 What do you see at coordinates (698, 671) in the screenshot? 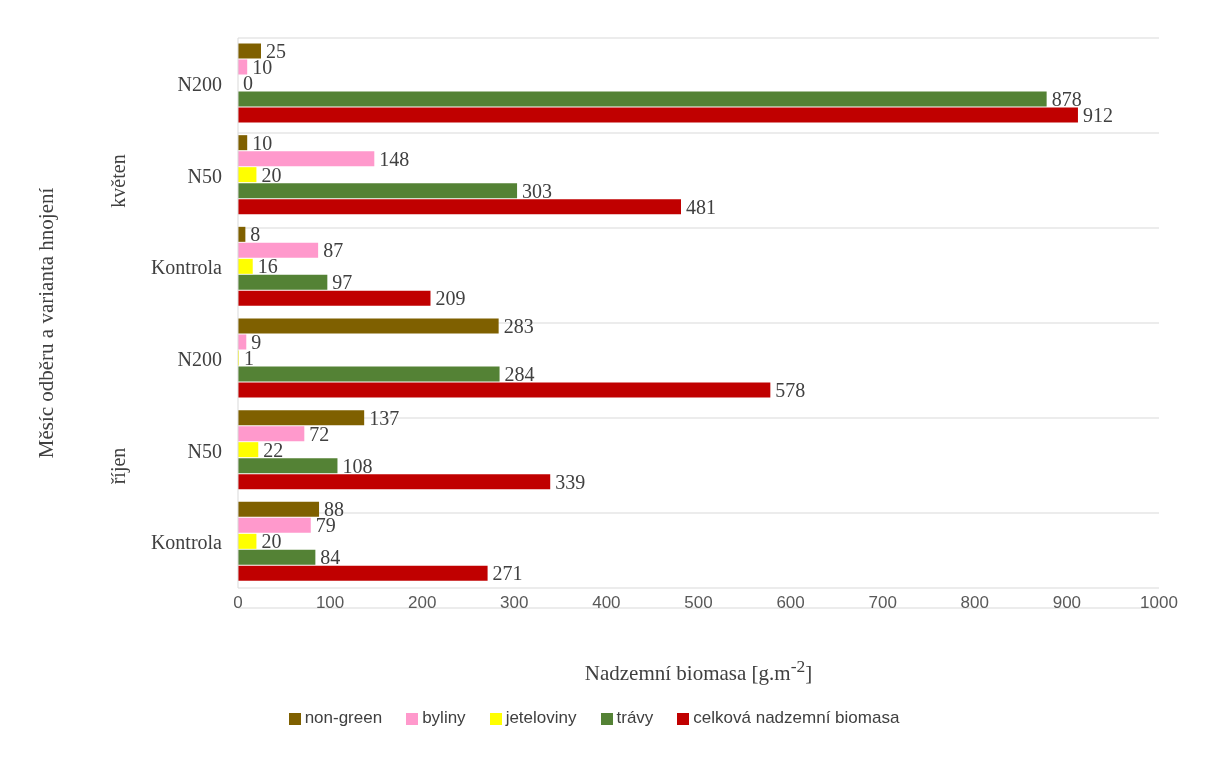
I see `x-axis-title: Nadzemní biomasa [g.m$^{-2}$]` at bounding box center [698, 671].